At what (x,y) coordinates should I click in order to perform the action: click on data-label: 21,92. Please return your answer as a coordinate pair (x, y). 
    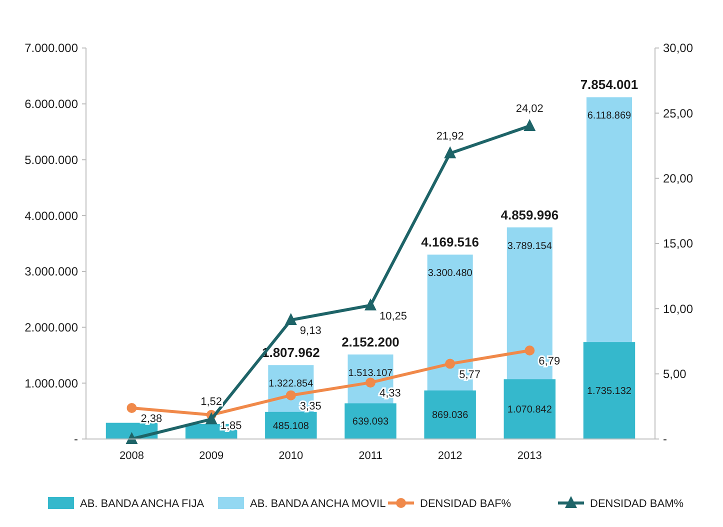
    Looking at the image, I should click on (450, 136).